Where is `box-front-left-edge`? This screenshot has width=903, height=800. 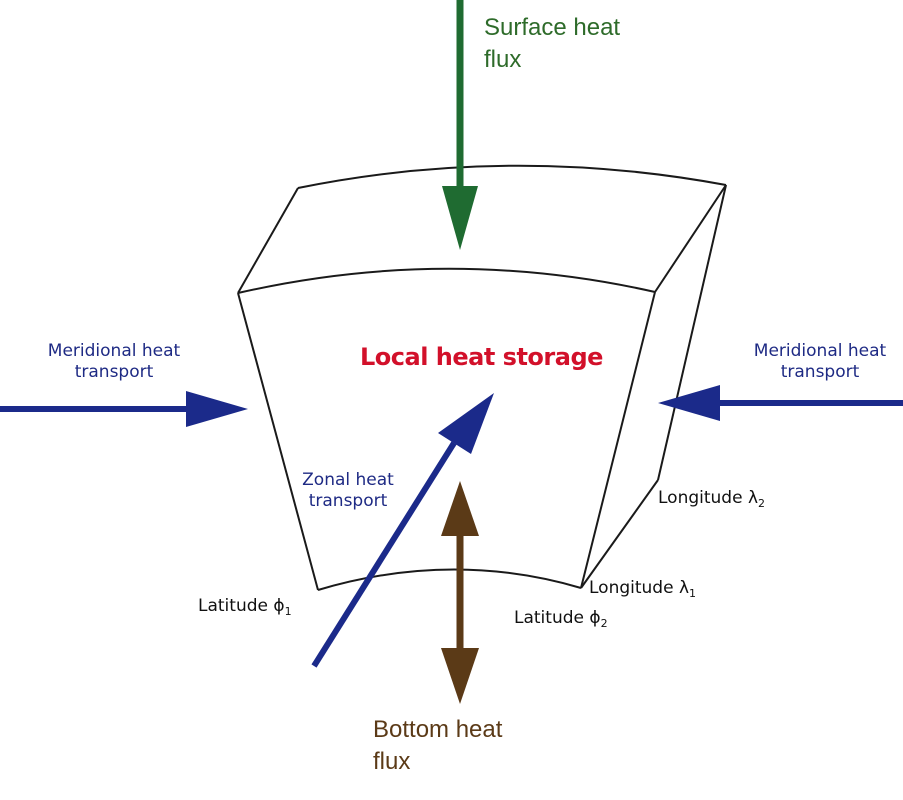
box-front-left-edge is located at coordinates (278, 441).